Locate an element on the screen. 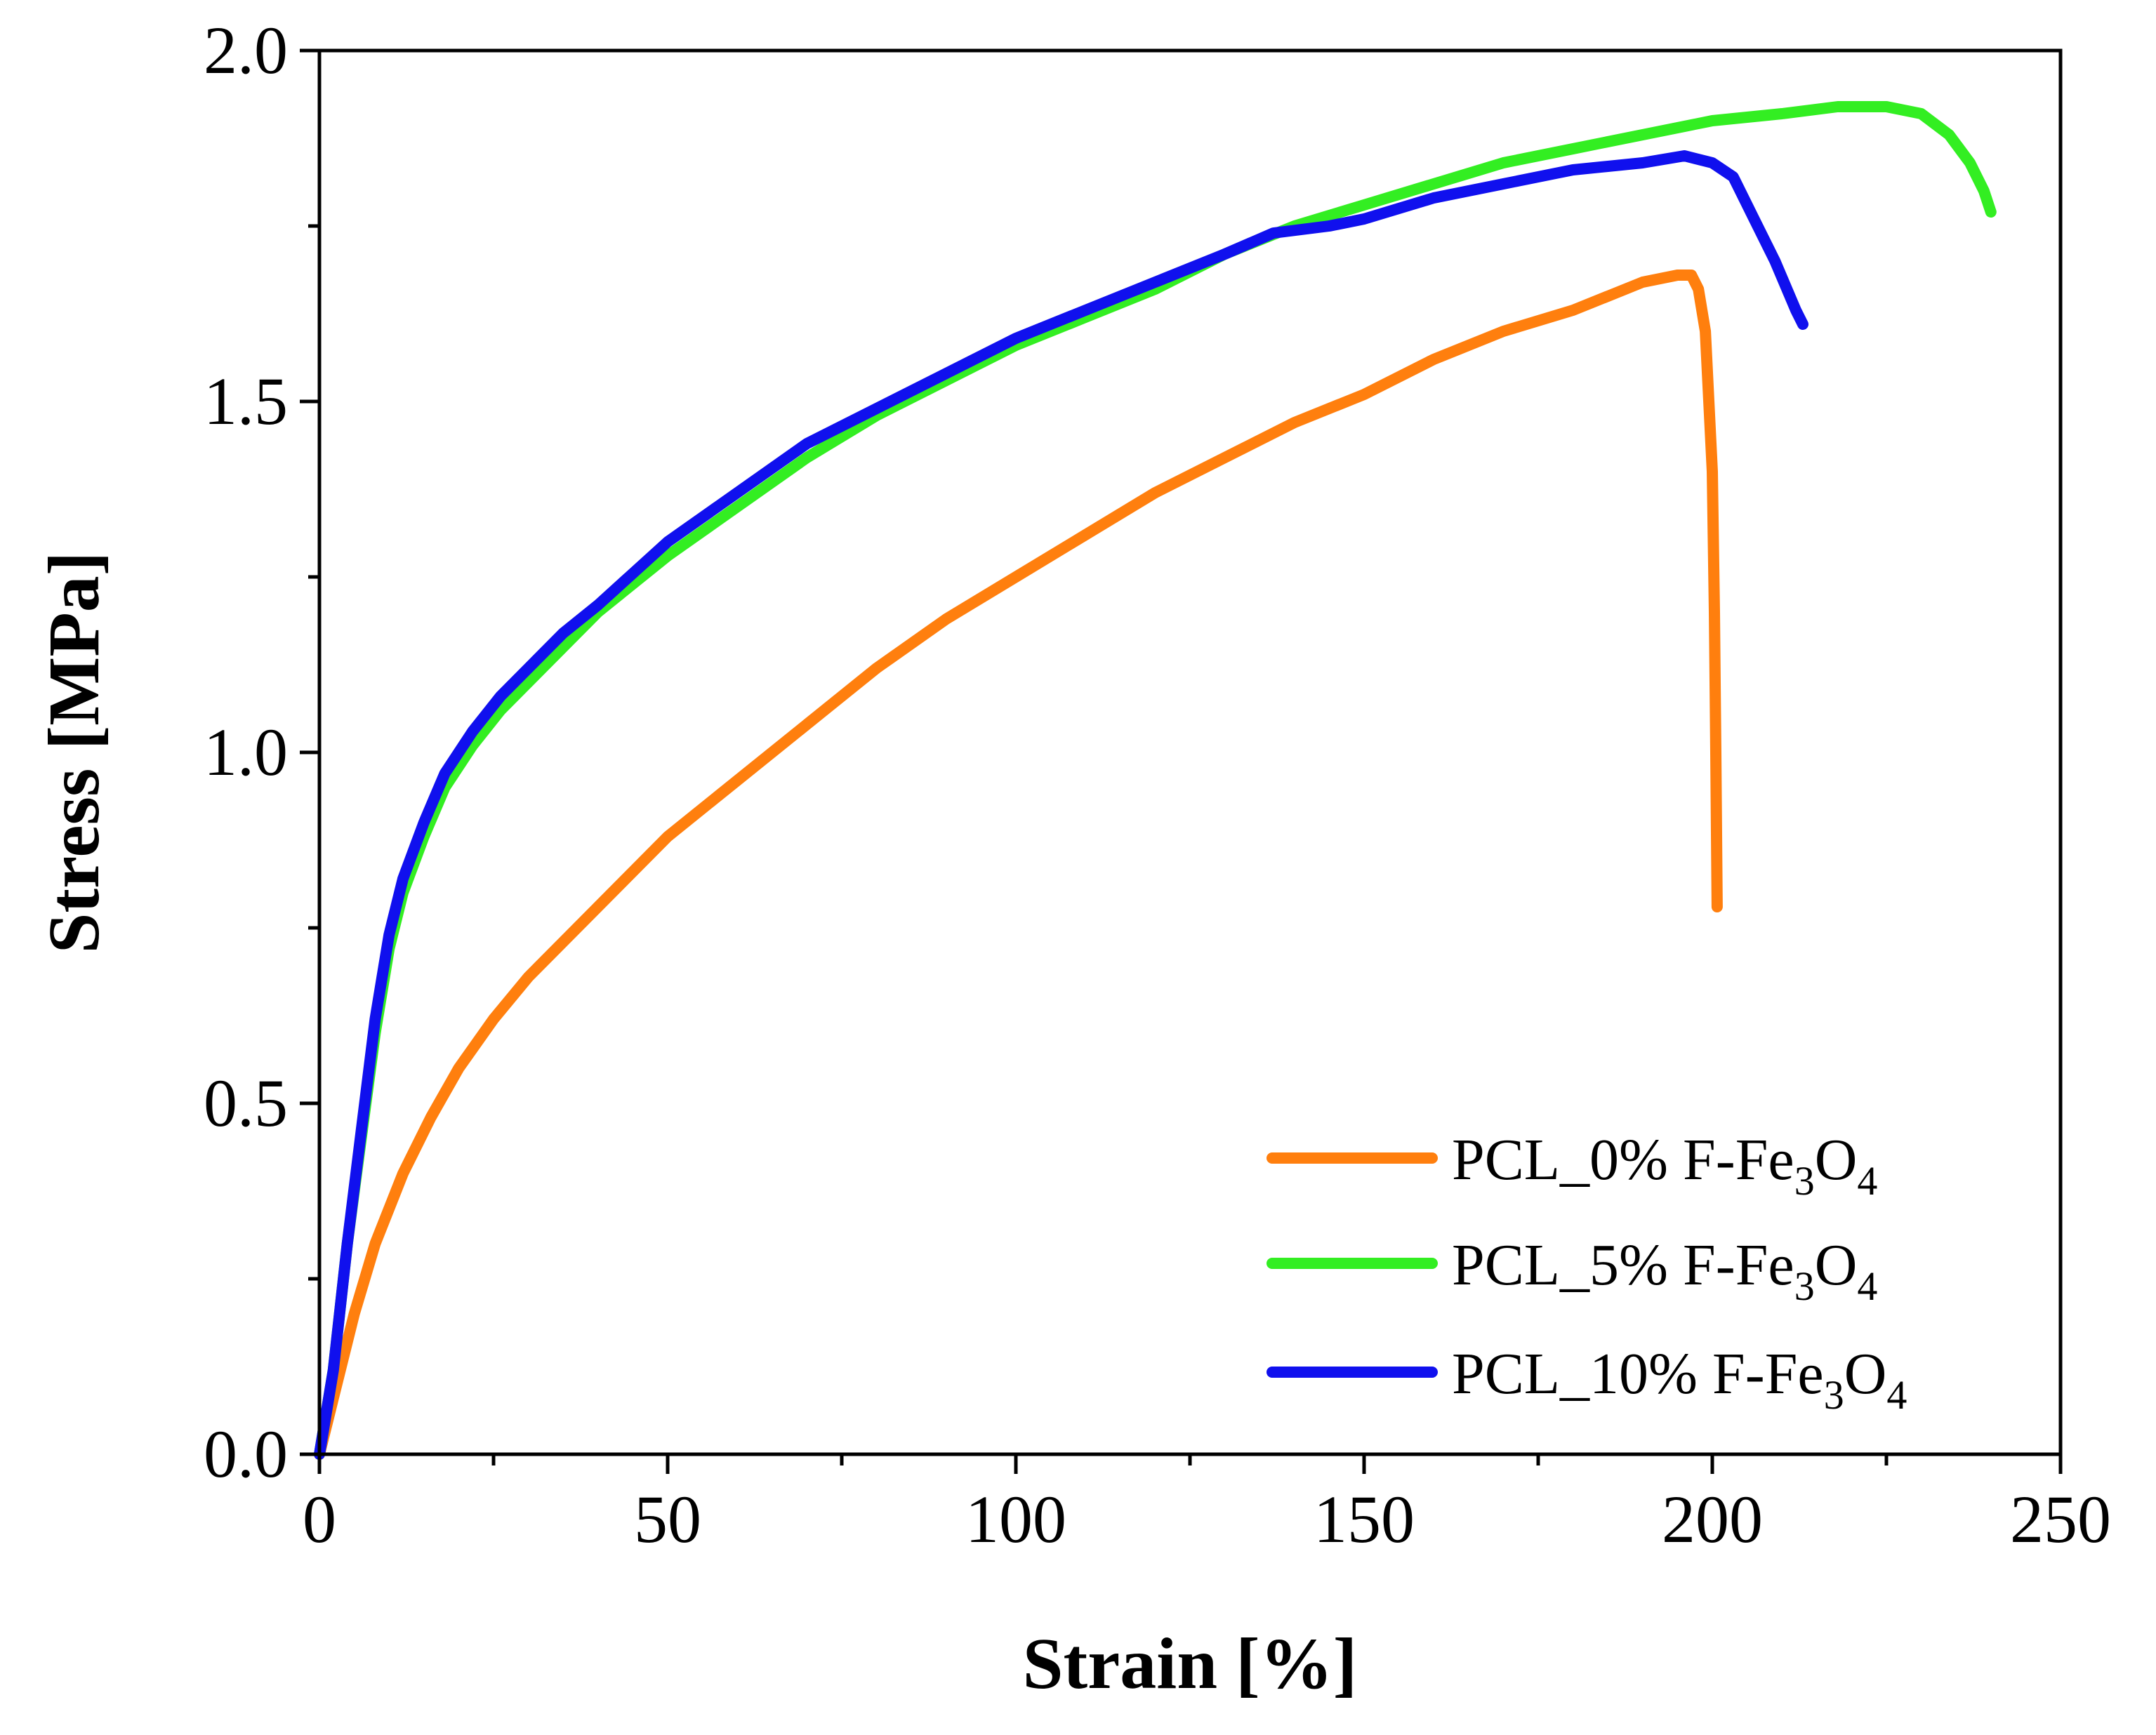 The height and width of the screenshot is (1735, 2156). x-tick-label: 0 is located at coordinates (319, 1519).